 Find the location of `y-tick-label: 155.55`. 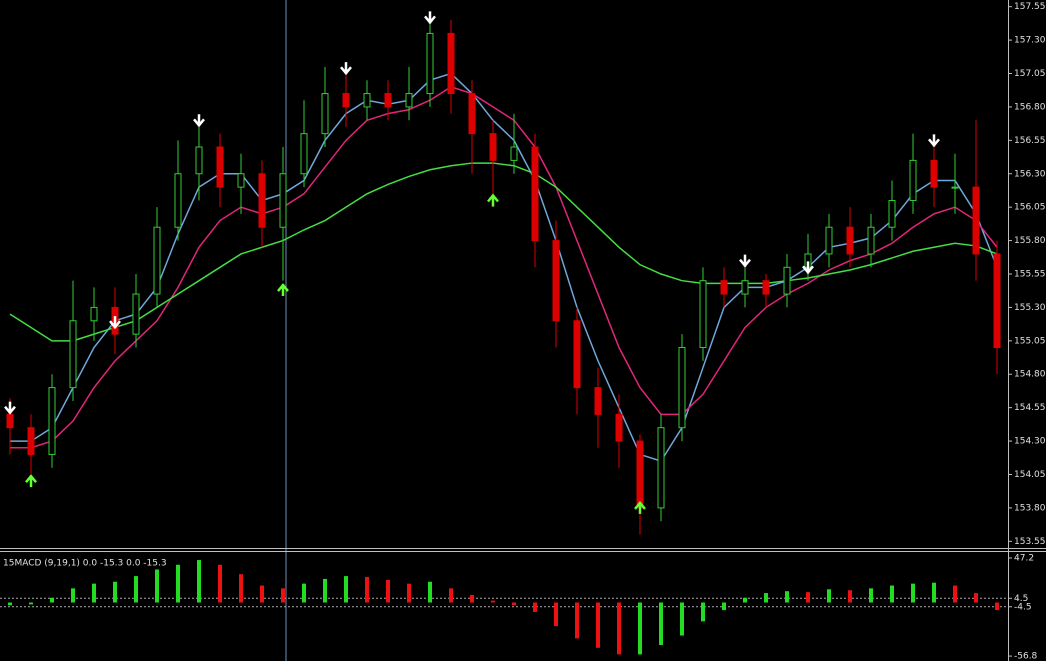

y-tick-label: 155.55 is located at coordinates (1030, 275).